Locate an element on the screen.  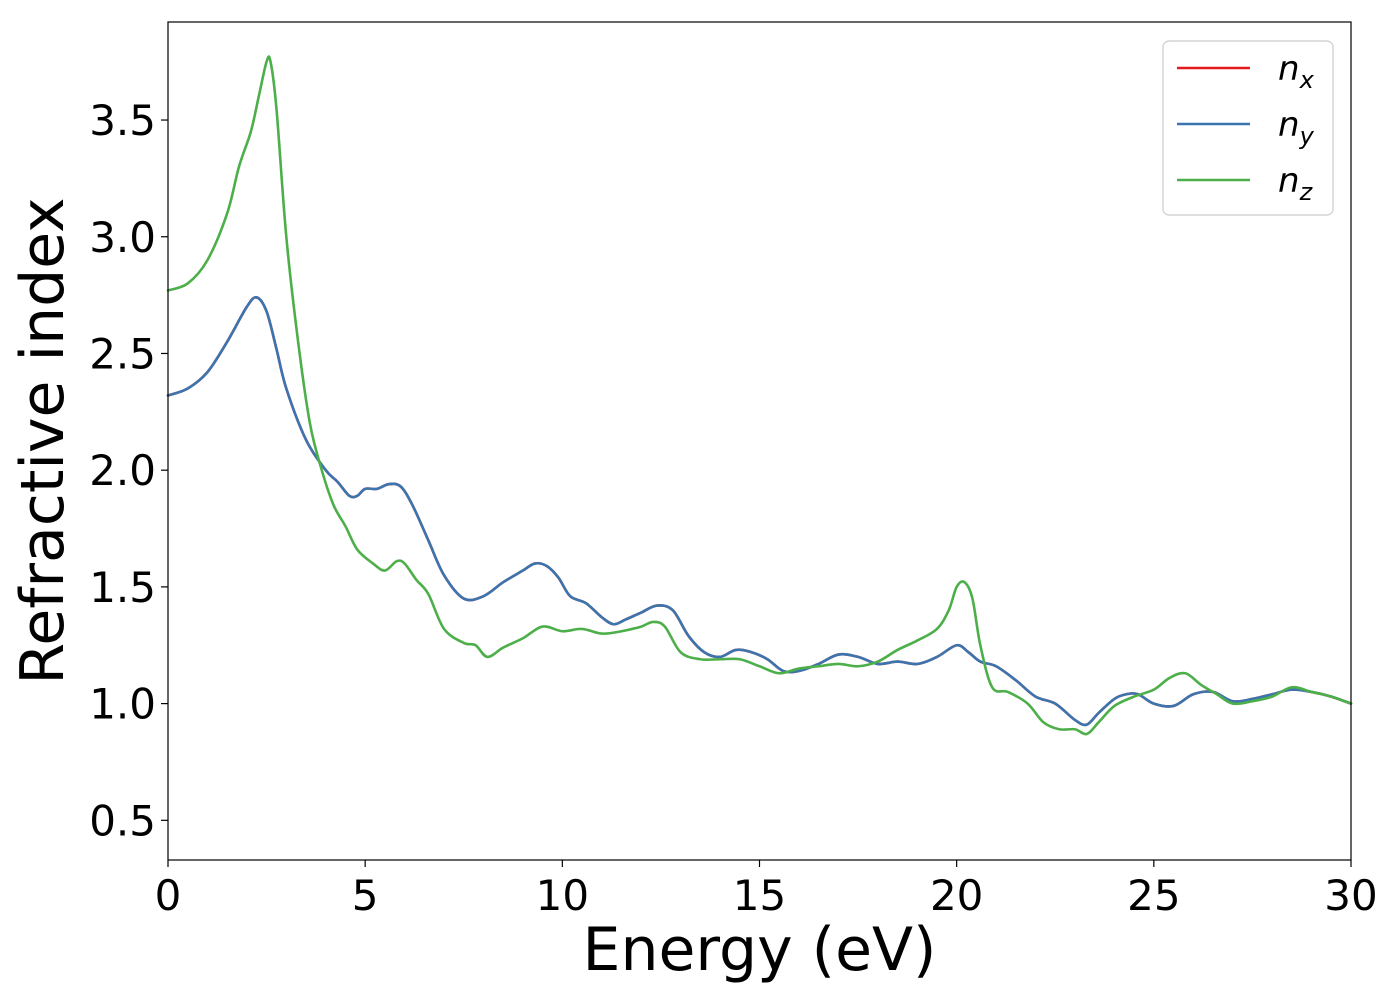
y-tick-label: 3.5 is located at coordinates (122, 120).